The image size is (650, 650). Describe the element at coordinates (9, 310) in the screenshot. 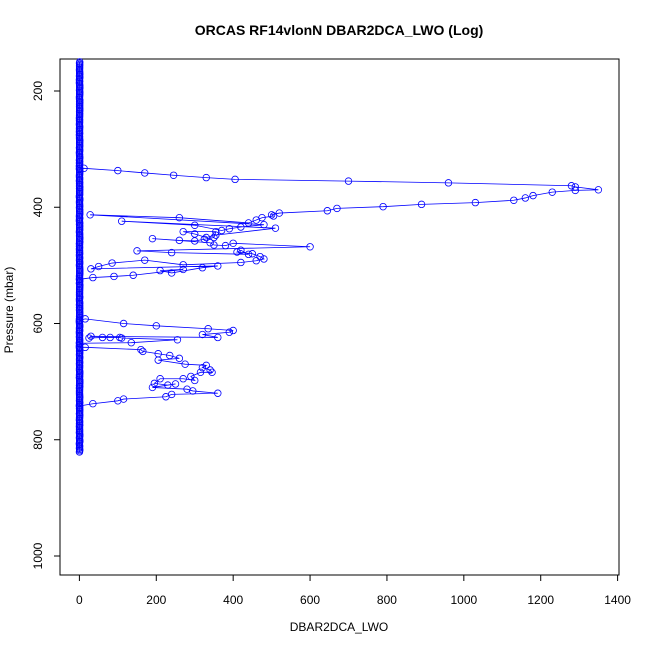

I see `y-axis-label: Pressure (mbar)` at that location.